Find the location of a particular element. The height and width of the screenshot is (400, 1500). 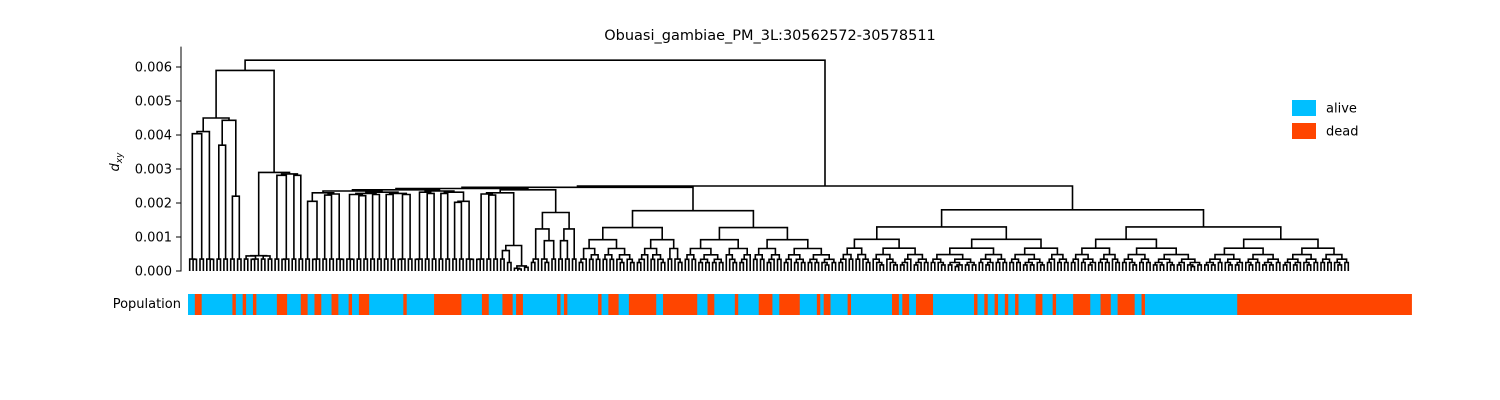

population-bar is located at coordinates (800, 304).